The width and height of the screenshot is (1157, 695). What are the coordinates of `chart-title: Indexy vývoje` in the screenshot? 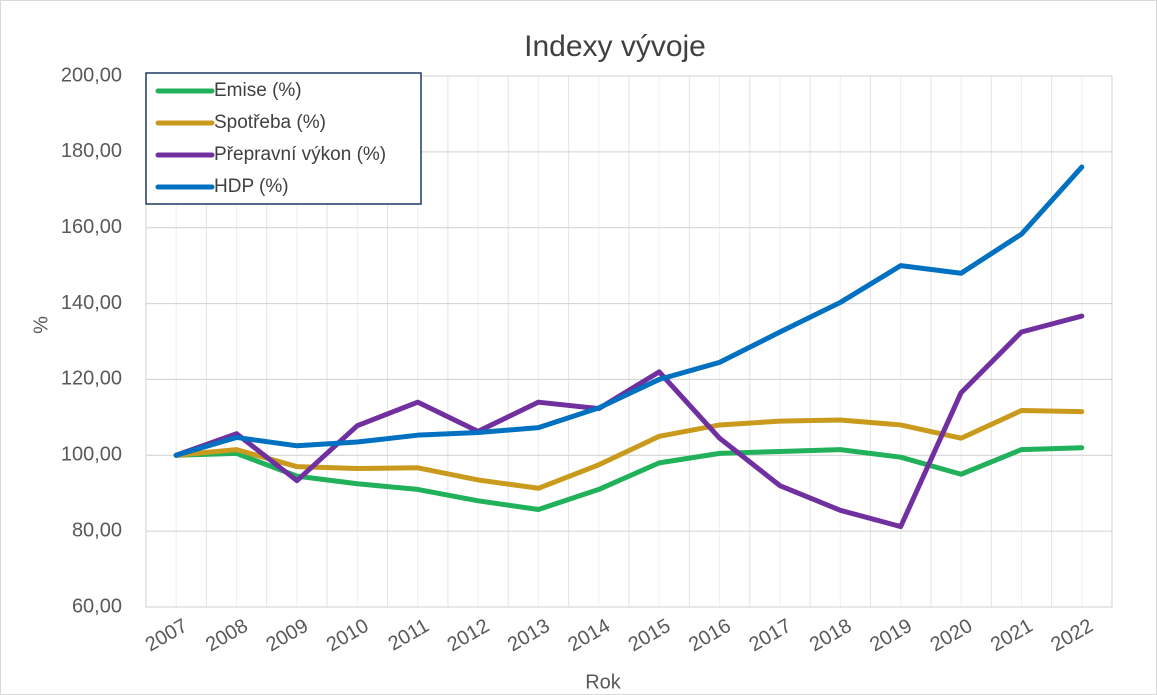 It's located at (615, 46).